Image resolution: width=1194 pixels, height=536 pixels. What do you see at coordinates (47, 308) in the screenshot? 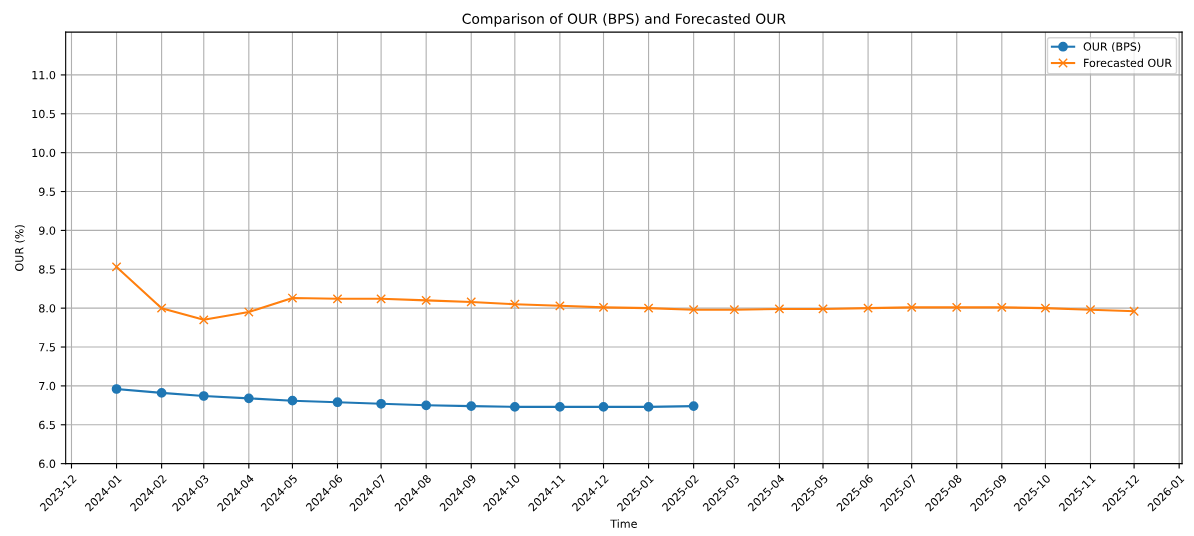
I see `y-tick-label: 8.0` at bounding box center [47, 308].